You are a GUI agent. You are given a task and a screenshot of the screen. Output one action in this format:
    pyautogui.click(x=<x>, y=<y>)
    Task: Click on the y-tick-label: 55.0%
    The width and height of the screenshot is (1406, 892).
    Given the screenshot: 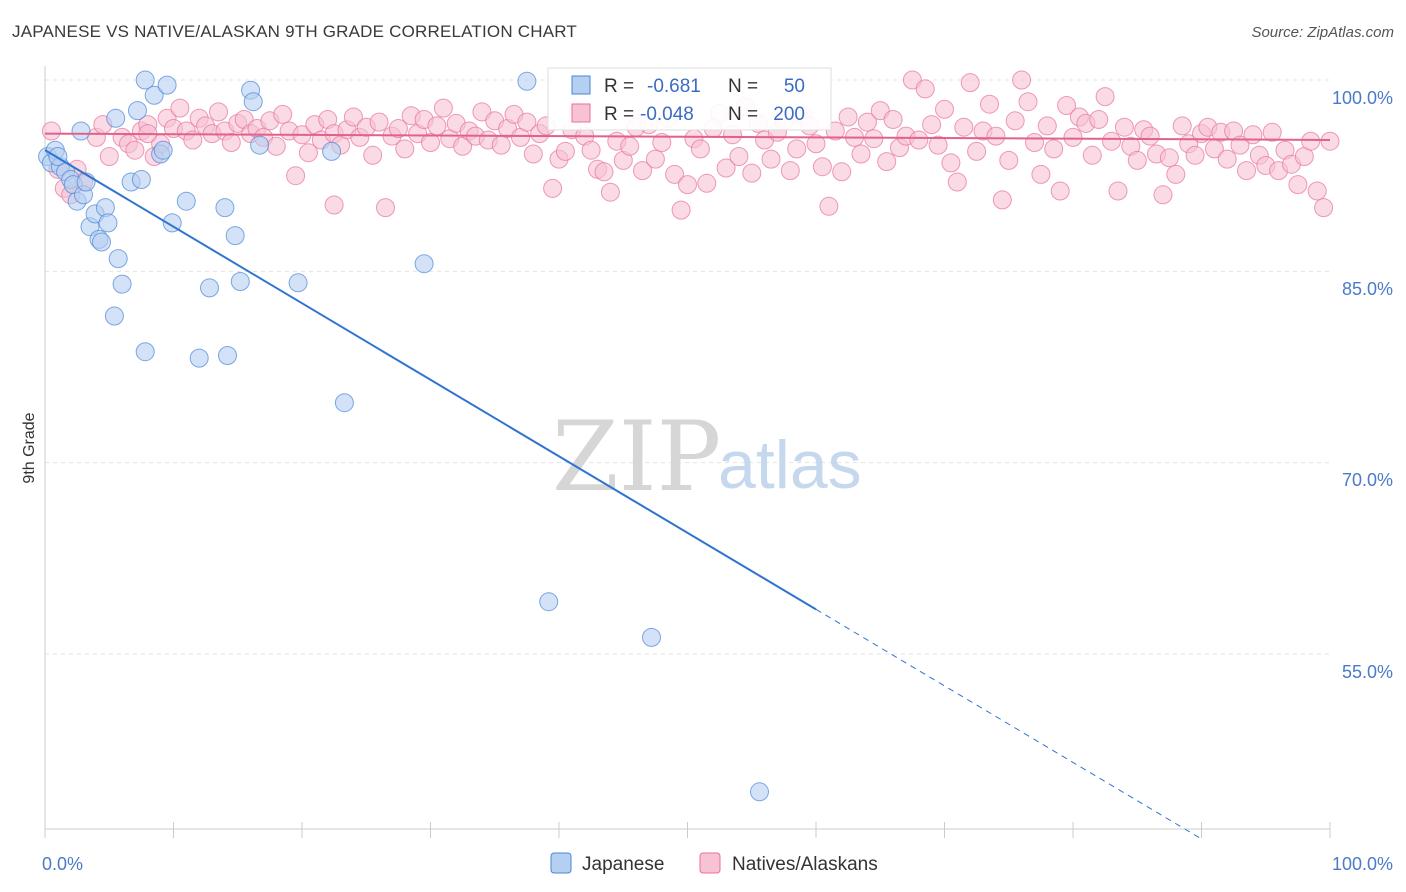 What is the action you would take?
    pyautogui.click(x=1367, y=672)
    